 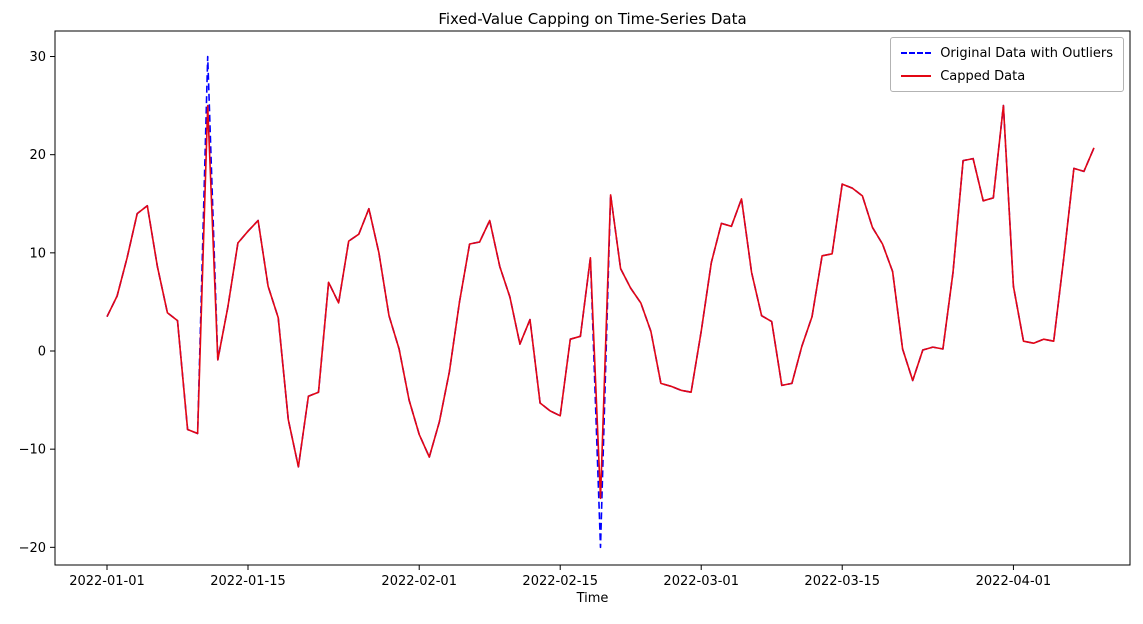 I want to click on chart-title: Fixed-Value Capping on Time-Series Data, so click(x=592, y=19).